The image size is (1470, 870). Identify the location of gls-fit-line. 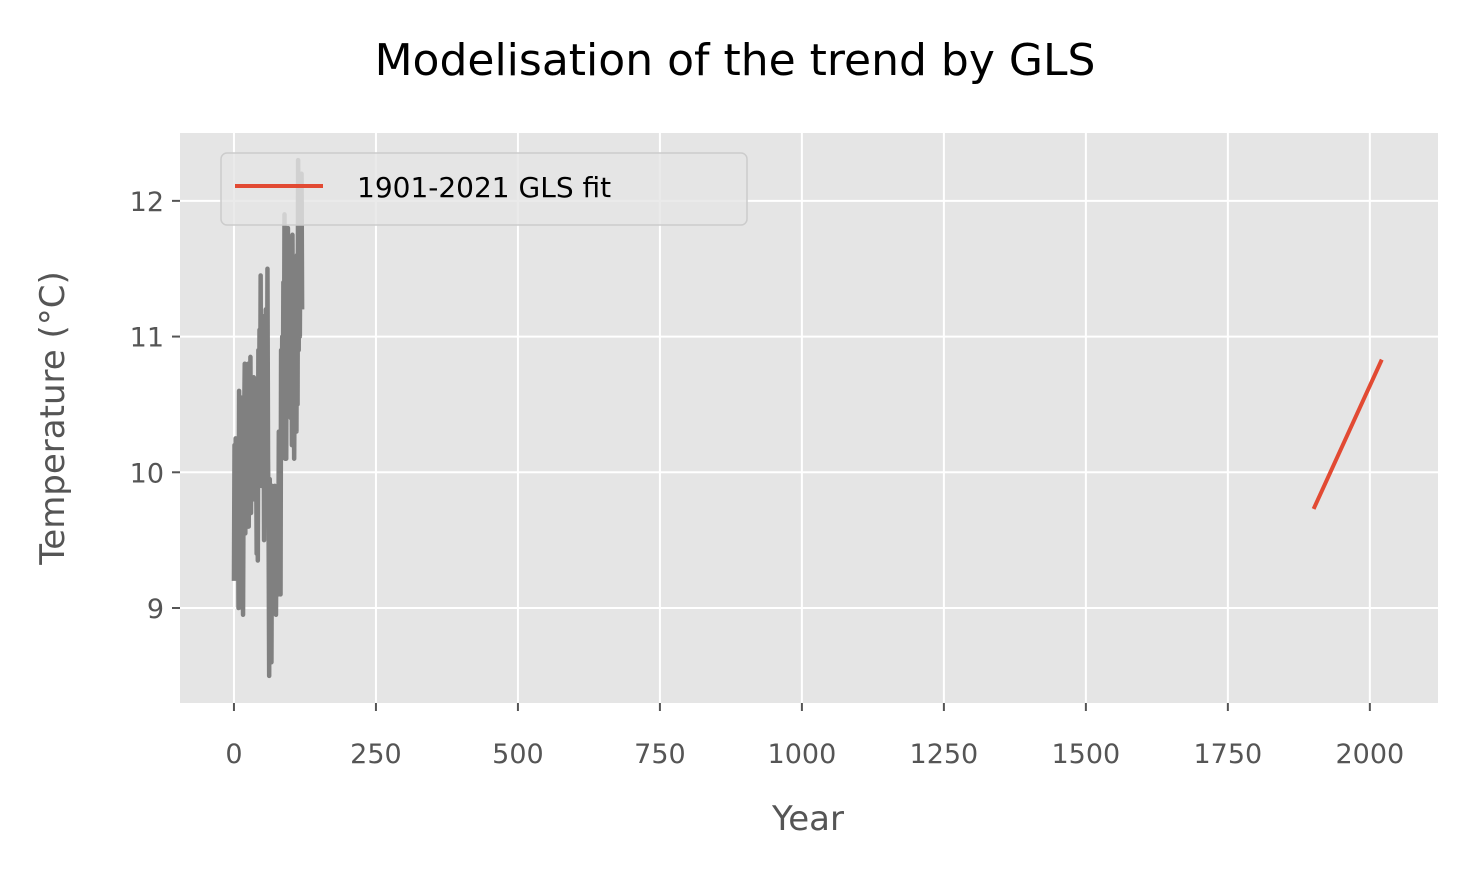
(1347, 434).